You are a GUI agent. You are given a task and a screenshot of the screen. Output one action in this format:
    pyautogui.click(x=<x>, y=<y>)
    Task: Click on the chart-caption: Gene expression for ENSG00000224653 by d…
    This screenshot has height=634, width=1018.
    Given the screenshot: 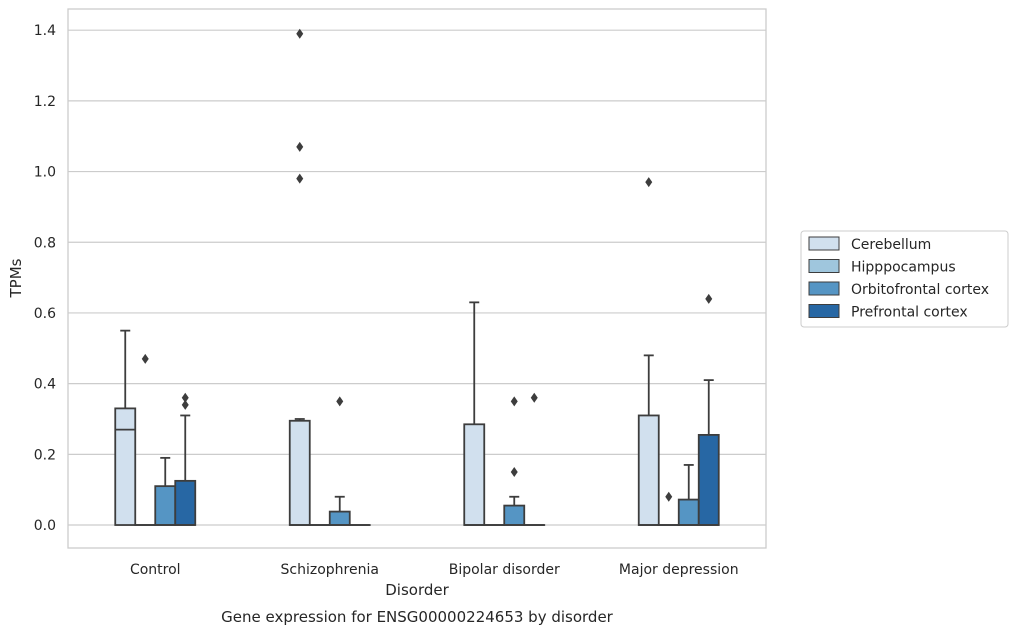 What is the action you would take?
    pyautogui.click(x=417, y=617)
    